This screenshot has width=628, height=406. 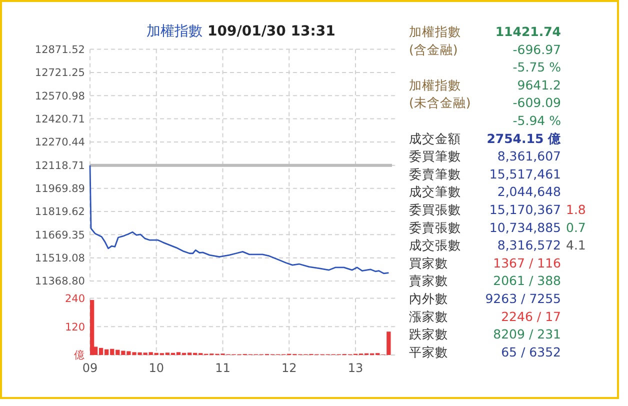 What do you see at coordinates (531, 352) in the screenshot?
I see `text: 65 / 6352` at bounding box center [531, 352].